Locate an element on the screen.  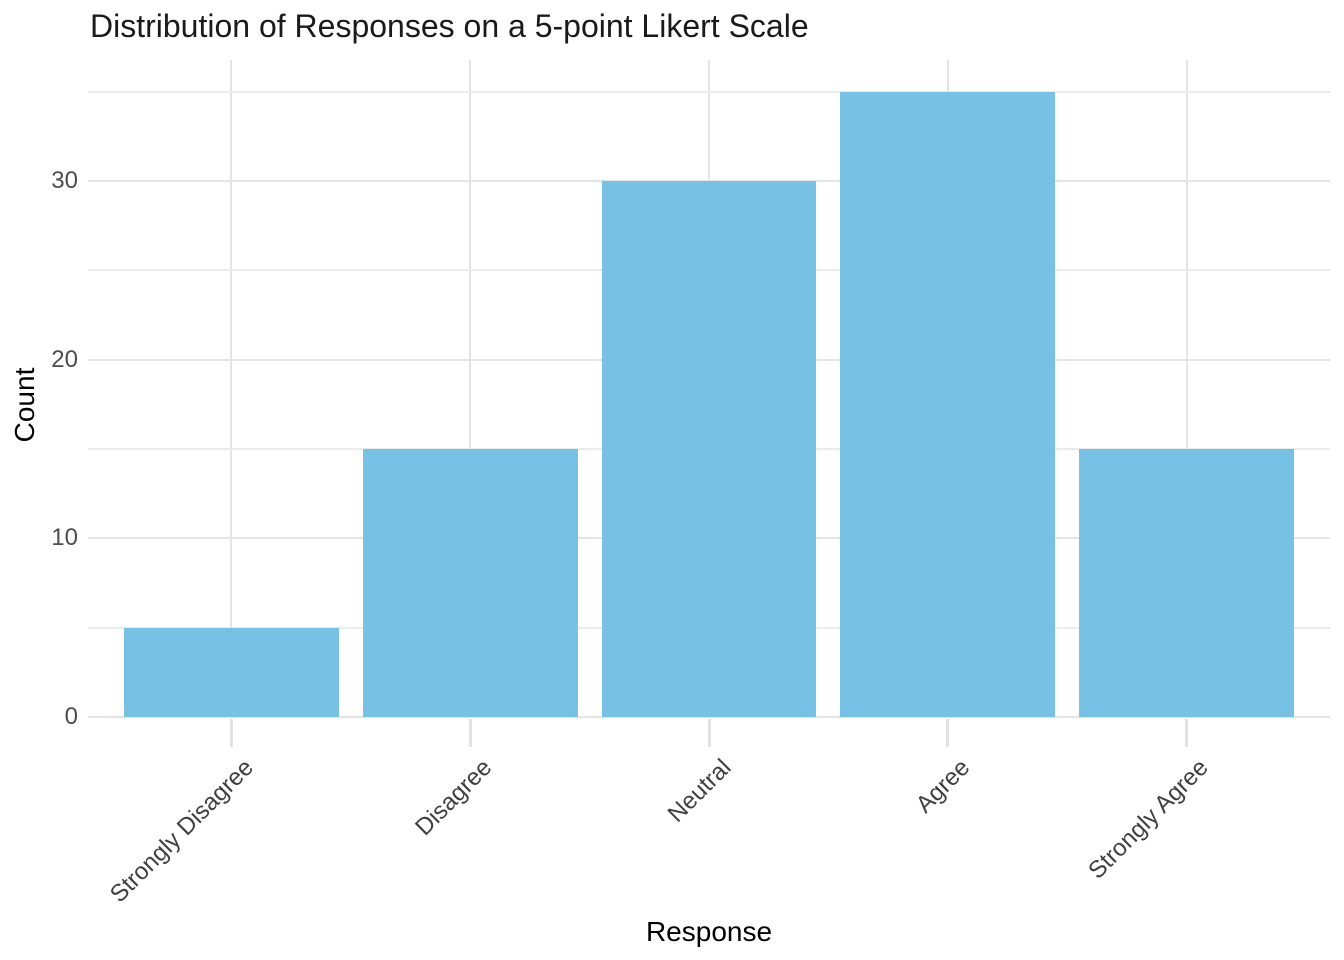
minor-gridline is located at coordinates (709, 91).